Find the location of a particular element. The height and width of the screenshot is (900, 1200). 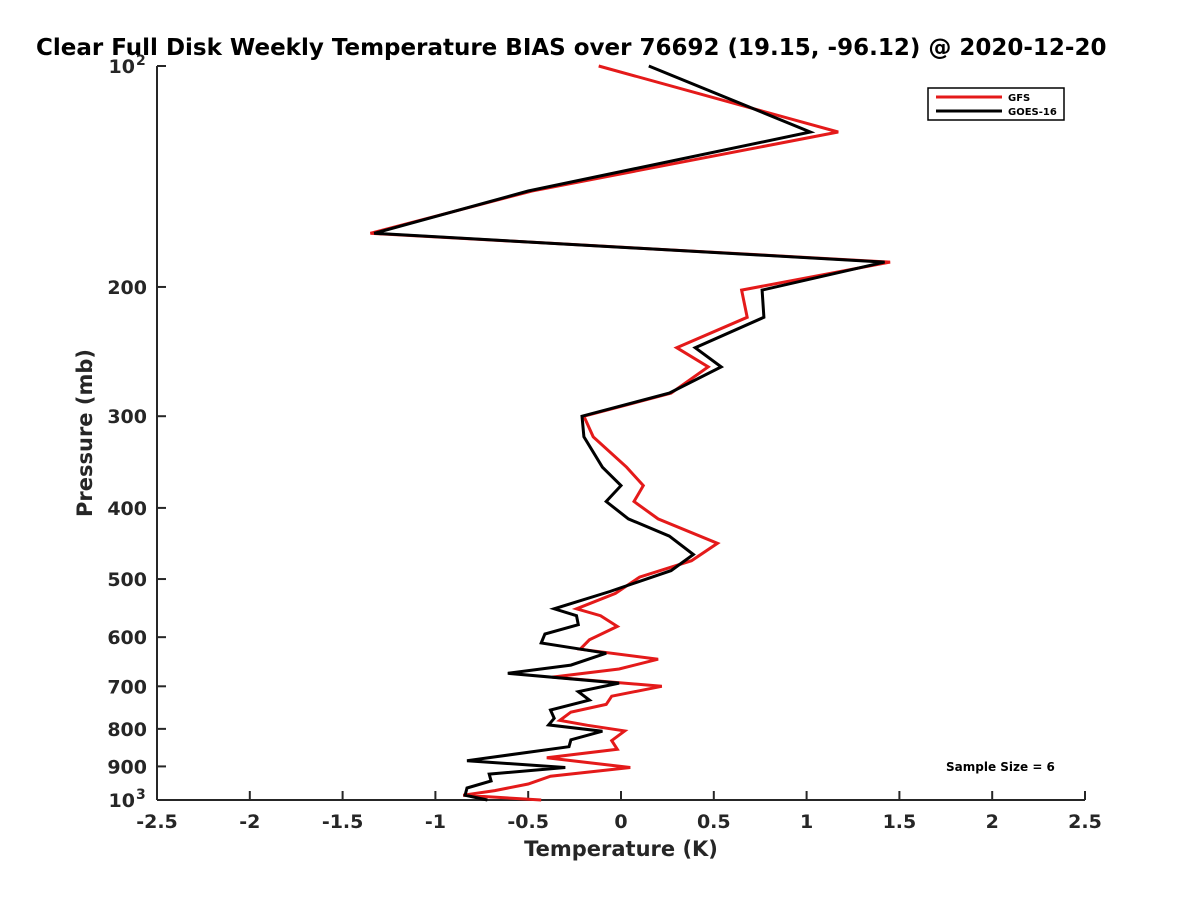

x-tick-label: -2 is located at coordinates (249, 822).